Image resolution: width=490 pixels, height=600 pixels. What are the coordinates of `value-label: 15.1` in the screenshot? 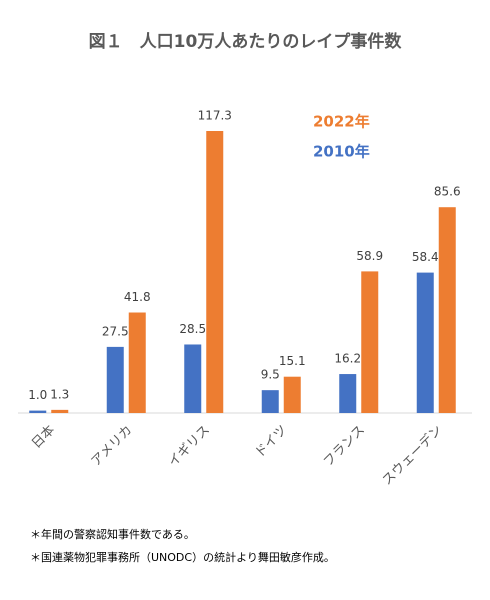 It's located at (292, 361).